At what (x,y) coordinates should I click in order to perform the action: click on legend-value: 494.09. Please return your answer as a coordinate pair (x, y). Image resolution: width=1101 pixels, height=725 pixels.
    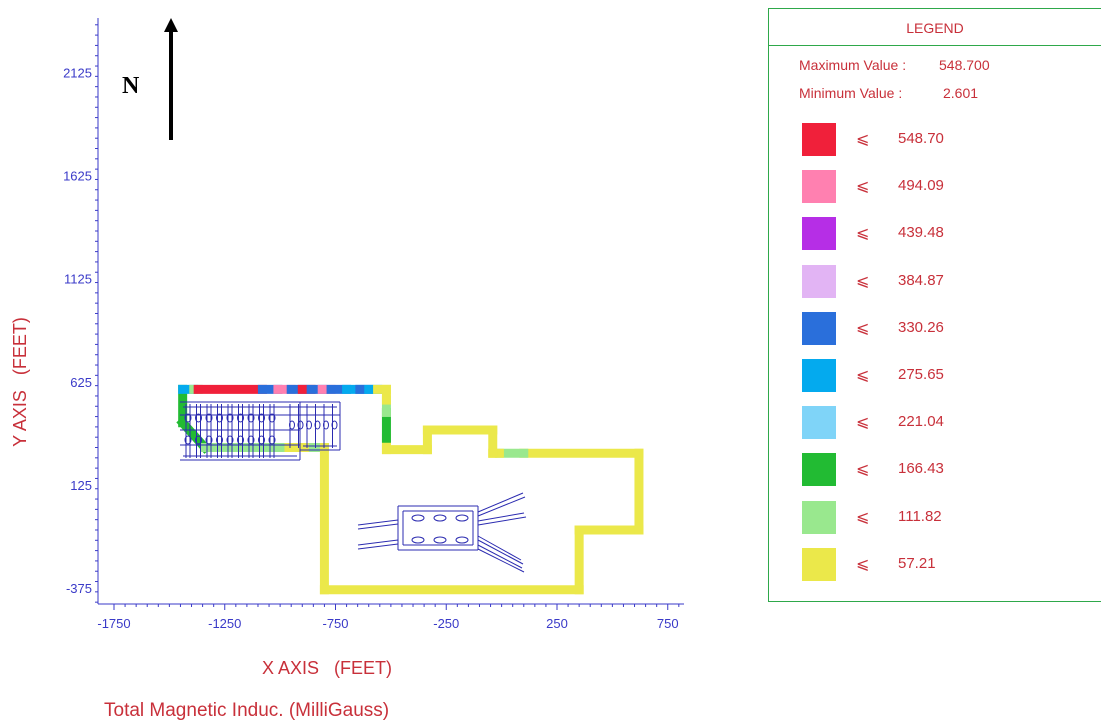
    Looking at the image, I should click on (921, 186).